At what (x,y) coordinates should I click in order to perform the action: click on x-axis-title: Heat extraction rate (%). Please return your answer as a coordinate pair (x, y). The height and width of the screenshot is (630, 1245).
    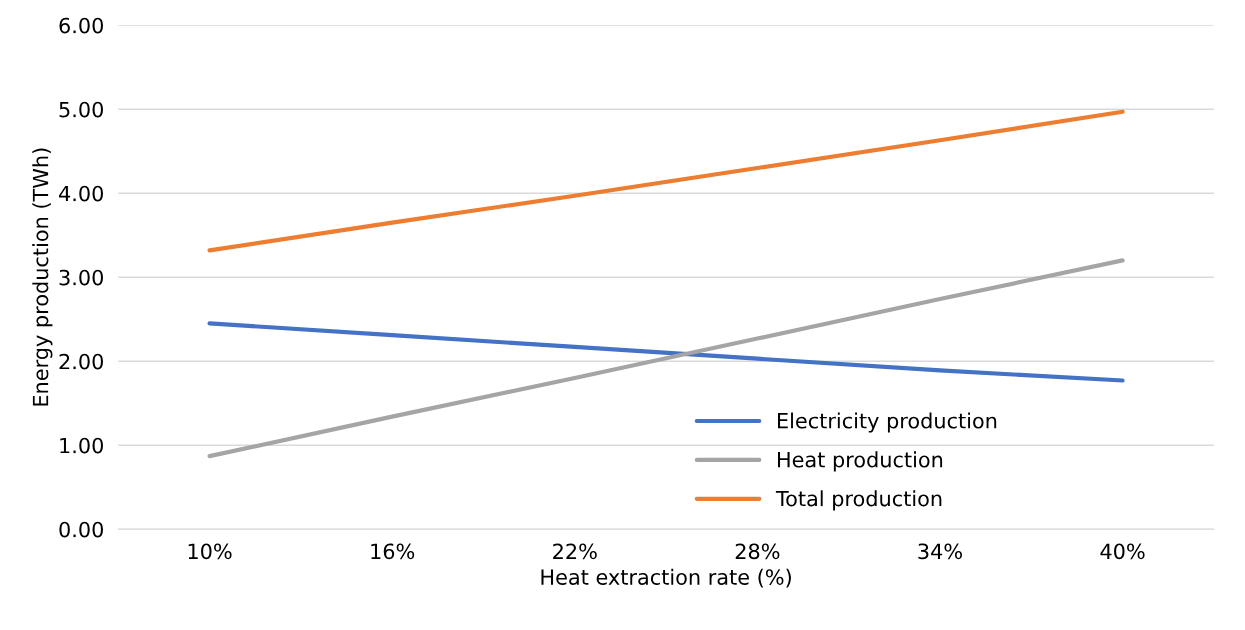
    Looking at the image, I should click on (666, 578).